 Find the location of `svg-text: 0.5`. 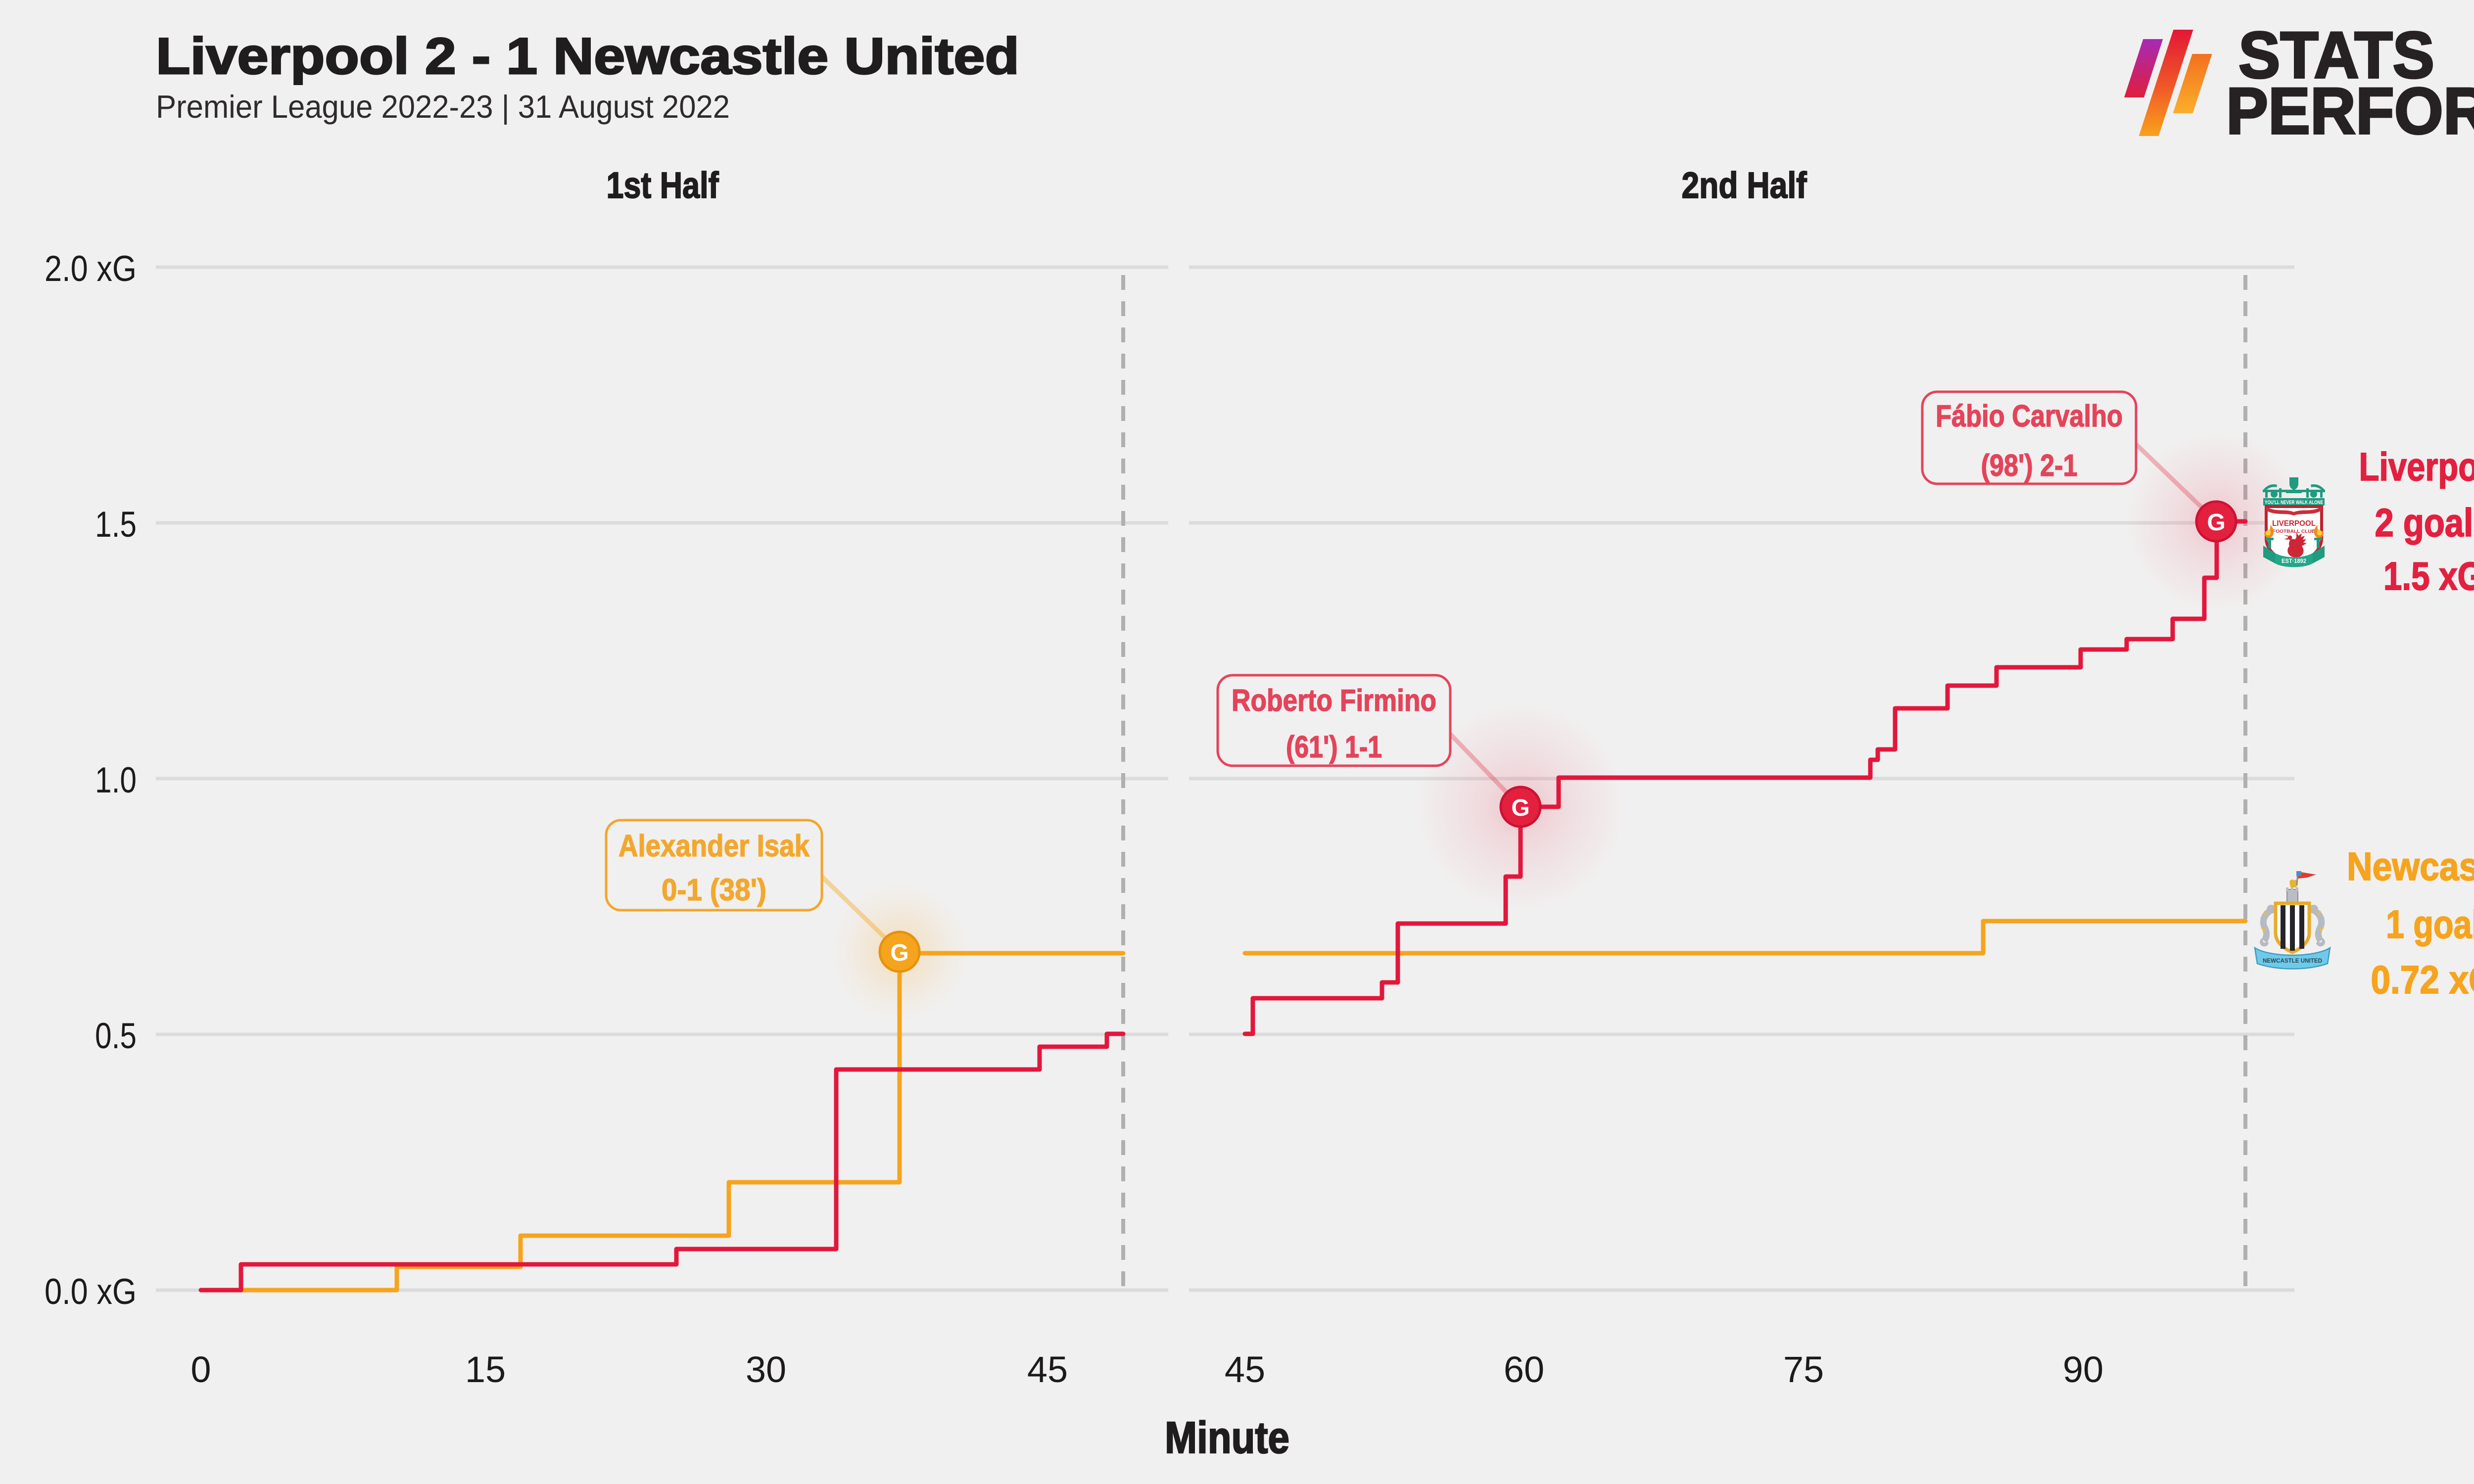

svg-text: 0.5 is located at coordinates (116, 1036).